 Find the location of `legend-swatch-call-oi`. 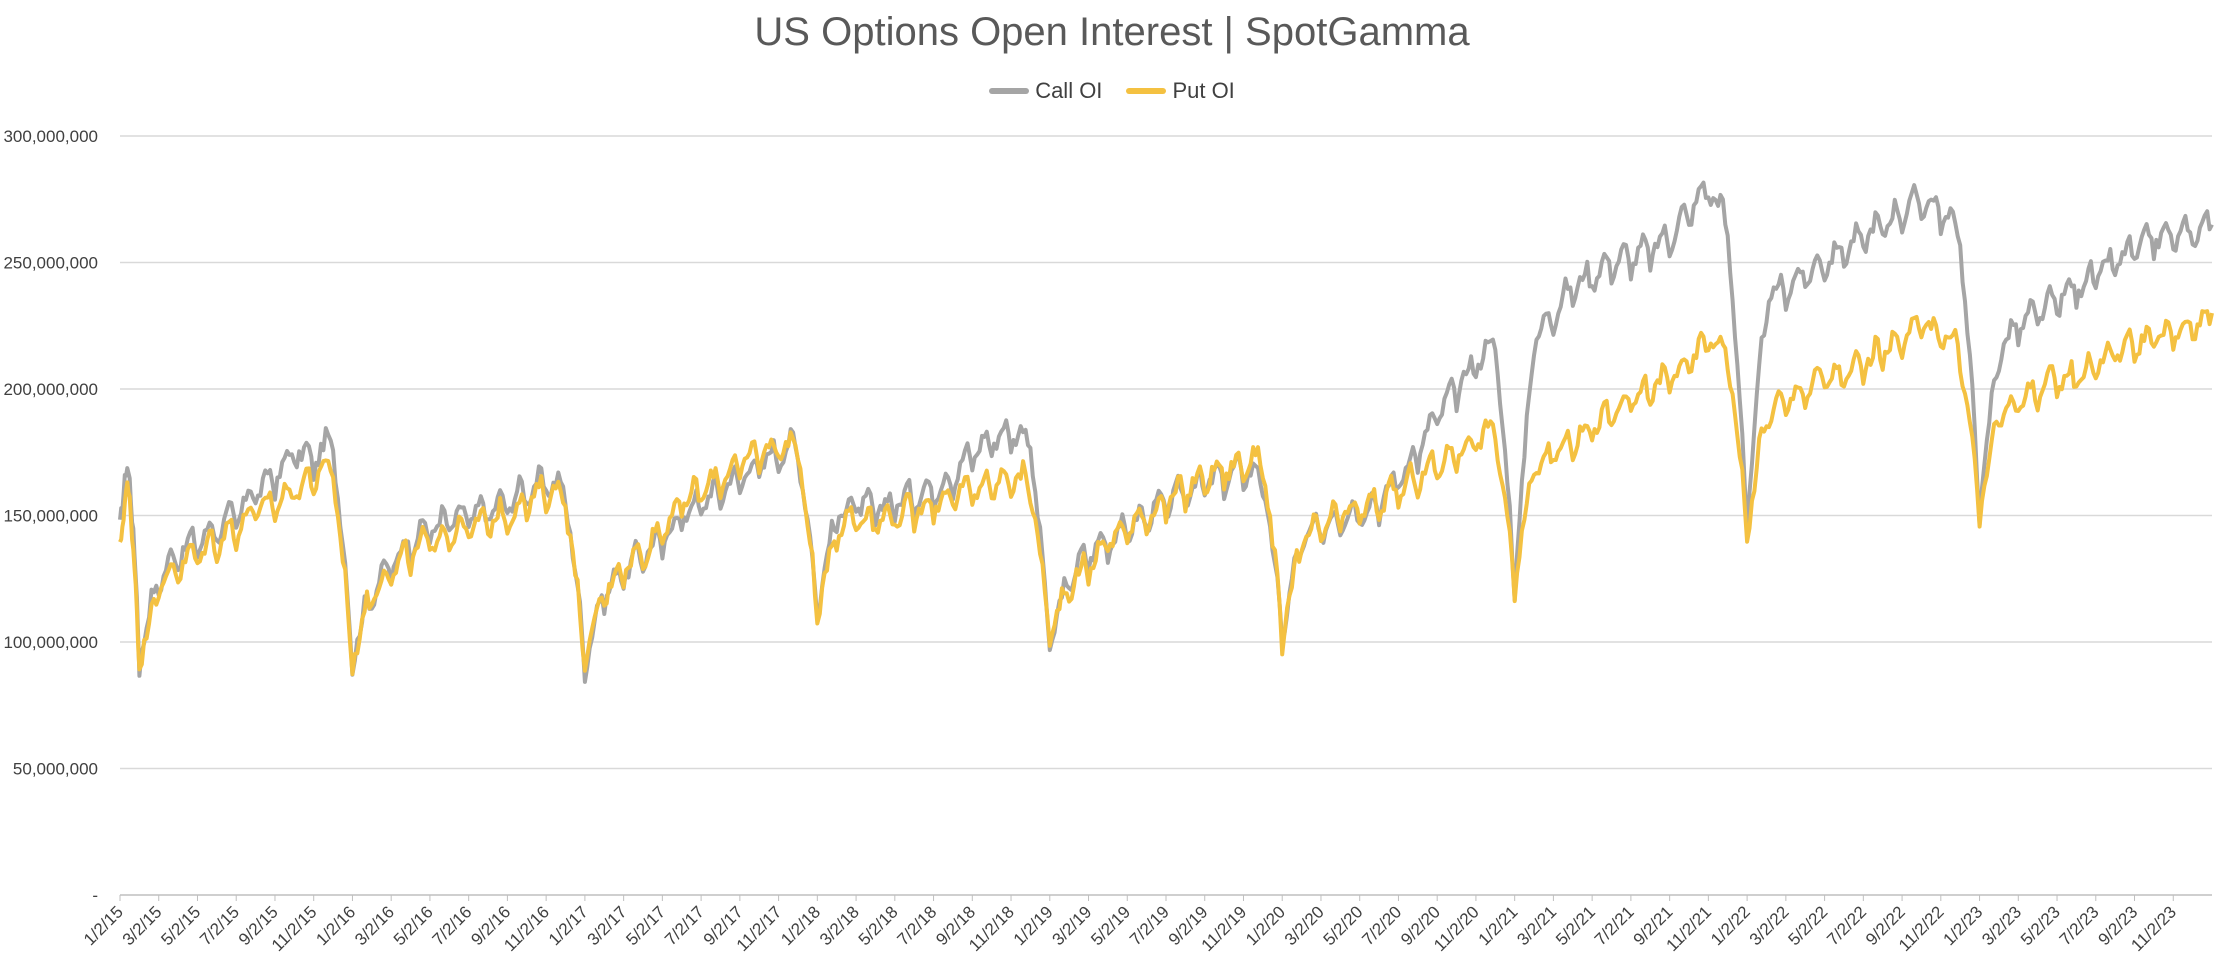

legend-swatch-call-oi is located at coordinates (1009, 91).